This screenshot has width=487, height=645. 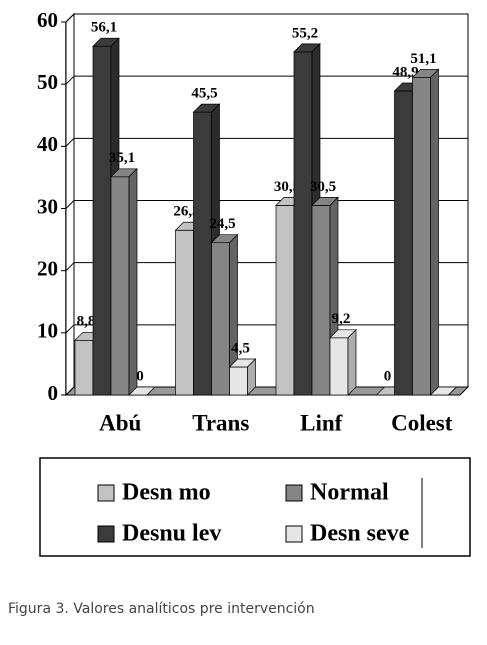 I want to click on y-tick-label: 30, so click(x=47, y=206).